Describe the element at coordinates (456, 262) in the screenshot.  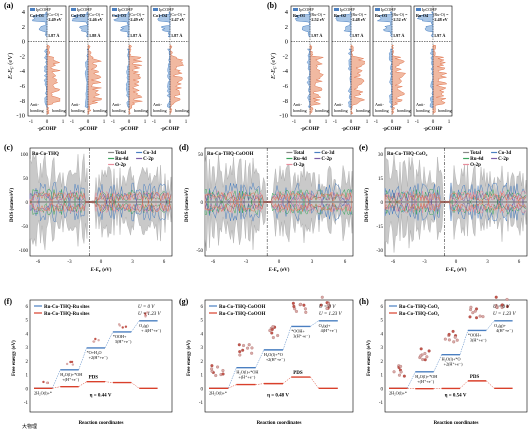
I see `dos-xtick: 0` at that location.